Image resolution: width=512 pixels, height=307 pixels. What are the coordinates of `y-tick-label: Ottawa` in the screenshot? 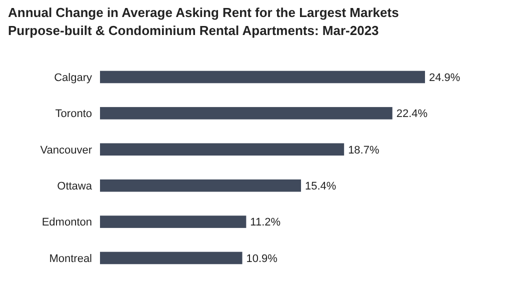 It's located at (75, 186).